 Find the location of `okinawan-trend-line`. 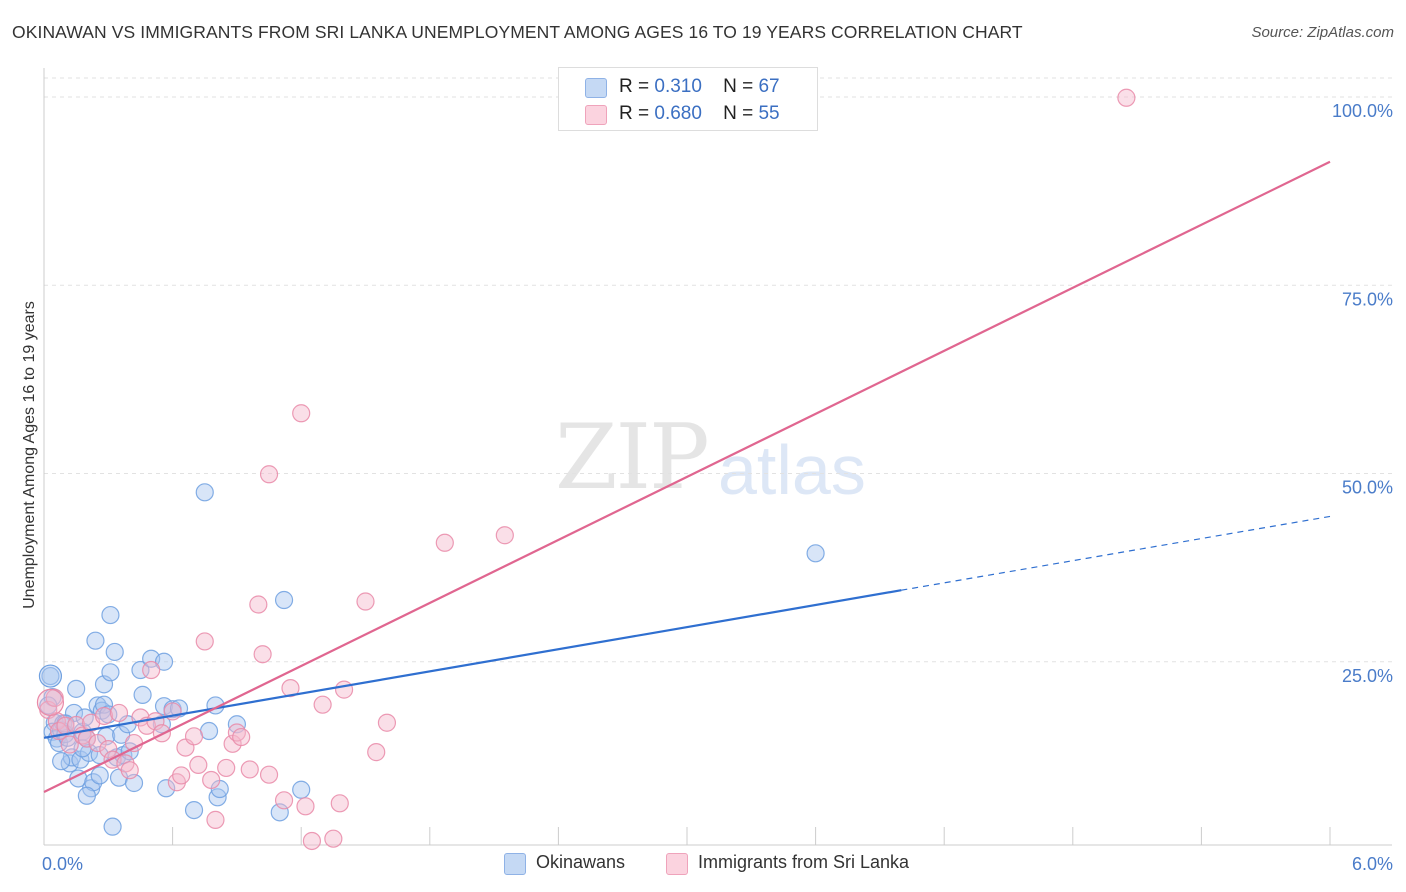

okinawan-trend-line is located at coordinates (472, 664).